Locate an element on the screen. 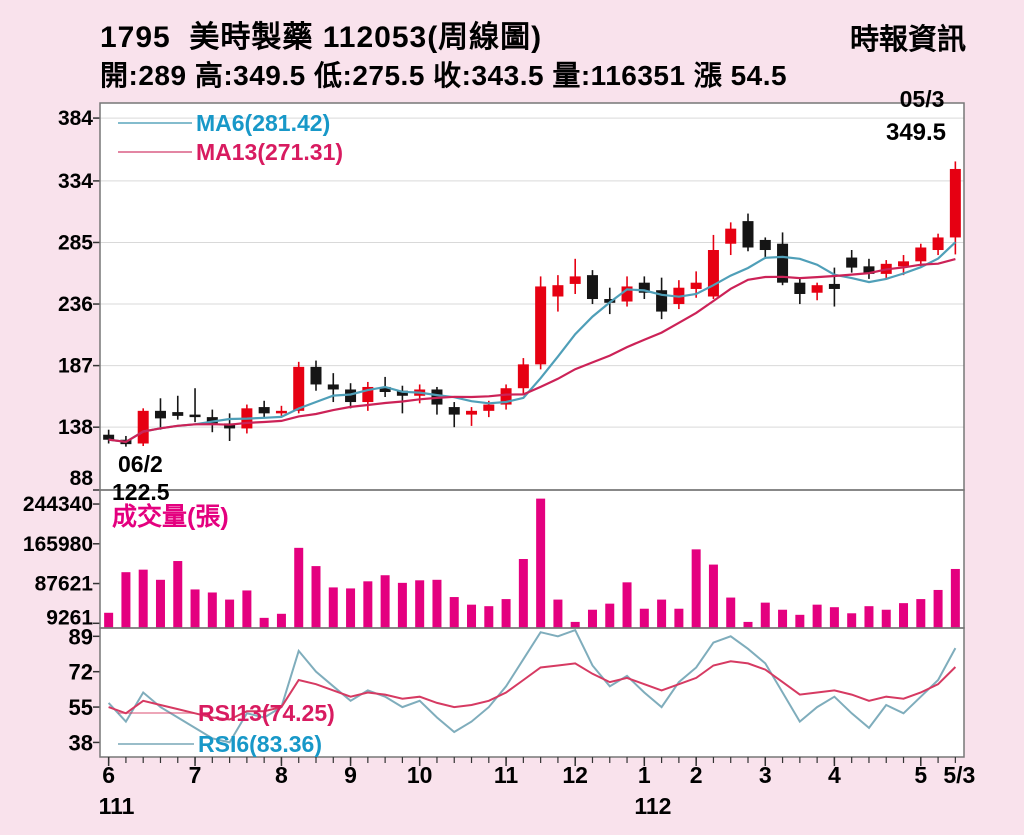  svg-text: 06/2 is located at coordinates (140, 464).